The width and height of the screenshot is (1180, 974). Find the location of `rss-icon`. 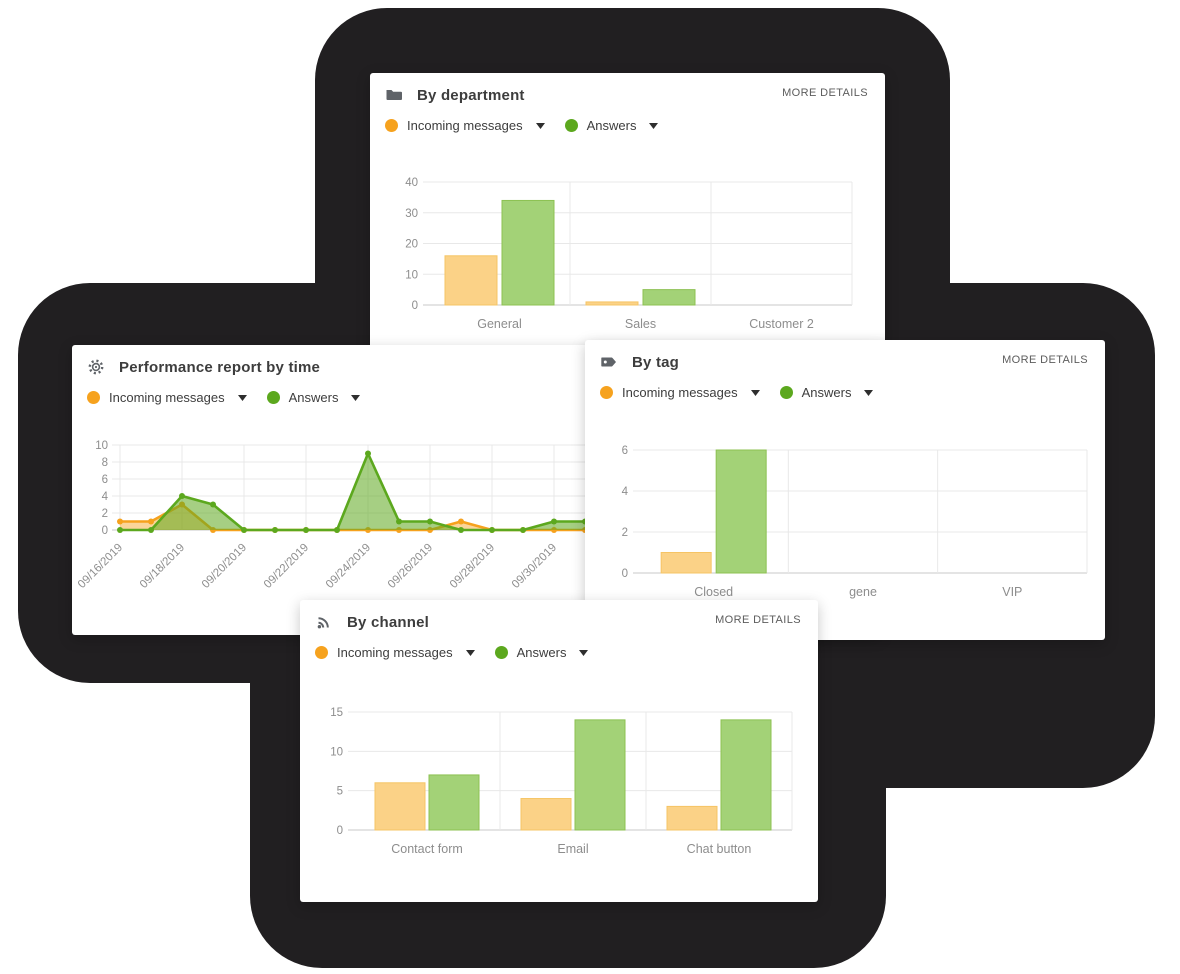

rss-icon is located at coordinates (324, 622).